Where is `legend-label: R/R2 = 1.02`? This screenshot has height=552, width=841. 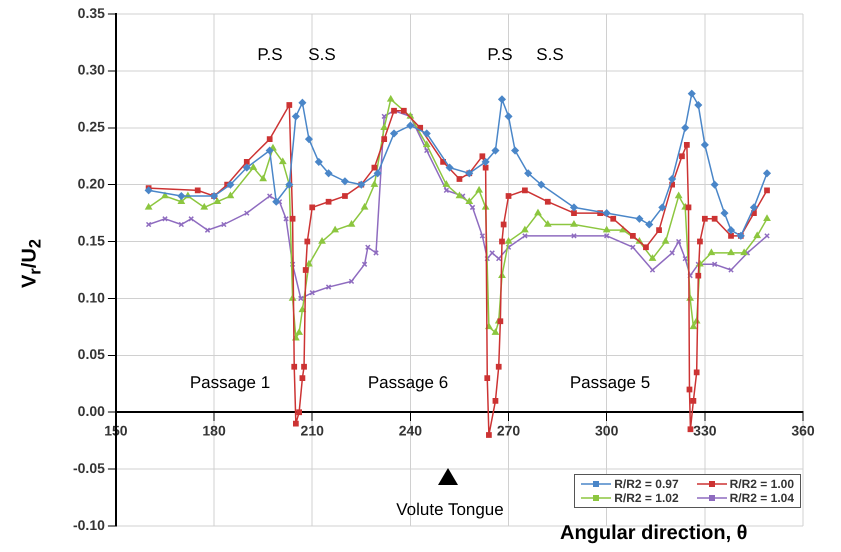 legend-label: R/R2 = 1.02 is located at coordinates (646, 498).